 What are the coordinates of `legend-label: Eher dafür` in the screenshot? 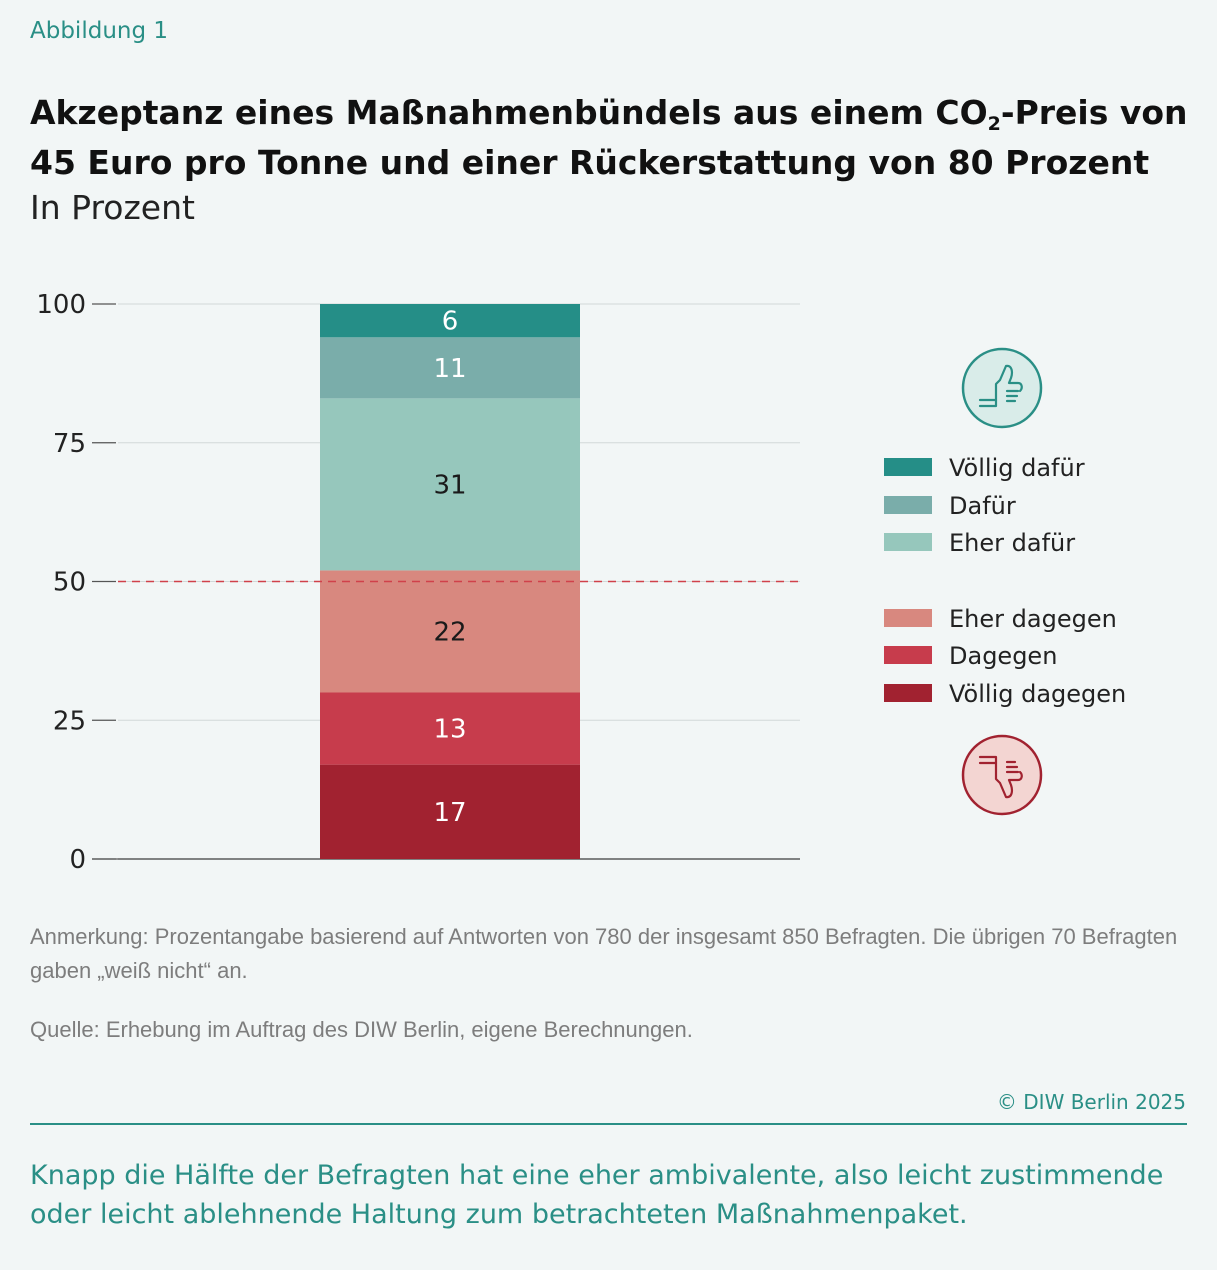 It's located at (1012, 543).